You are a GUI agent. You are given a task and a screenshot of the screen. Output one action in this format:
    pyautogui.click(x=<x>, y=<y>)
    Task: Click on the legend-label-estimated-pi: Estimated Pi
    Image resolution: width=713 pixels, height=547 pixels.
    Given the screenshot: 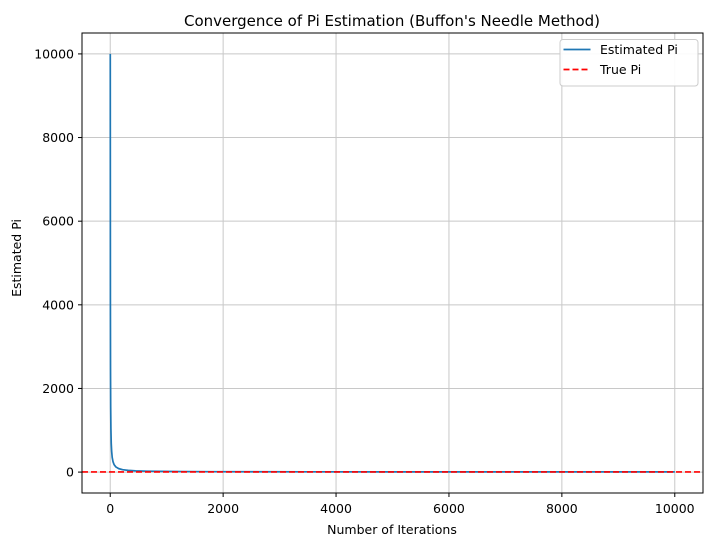 What is the action you would take?
    pyautogui.click(x=639, y=49)
    